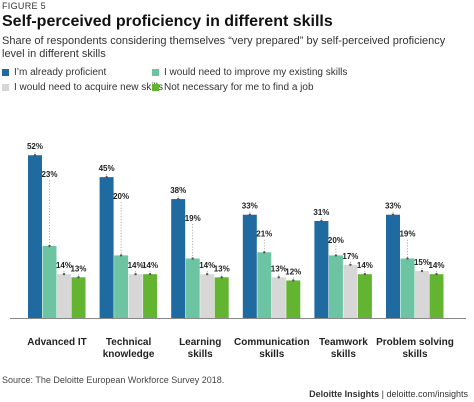 Image resolution: width=474 pixels, height=402 pixels. I want to click on value-label-4-1: 20%, so click(336, 240).